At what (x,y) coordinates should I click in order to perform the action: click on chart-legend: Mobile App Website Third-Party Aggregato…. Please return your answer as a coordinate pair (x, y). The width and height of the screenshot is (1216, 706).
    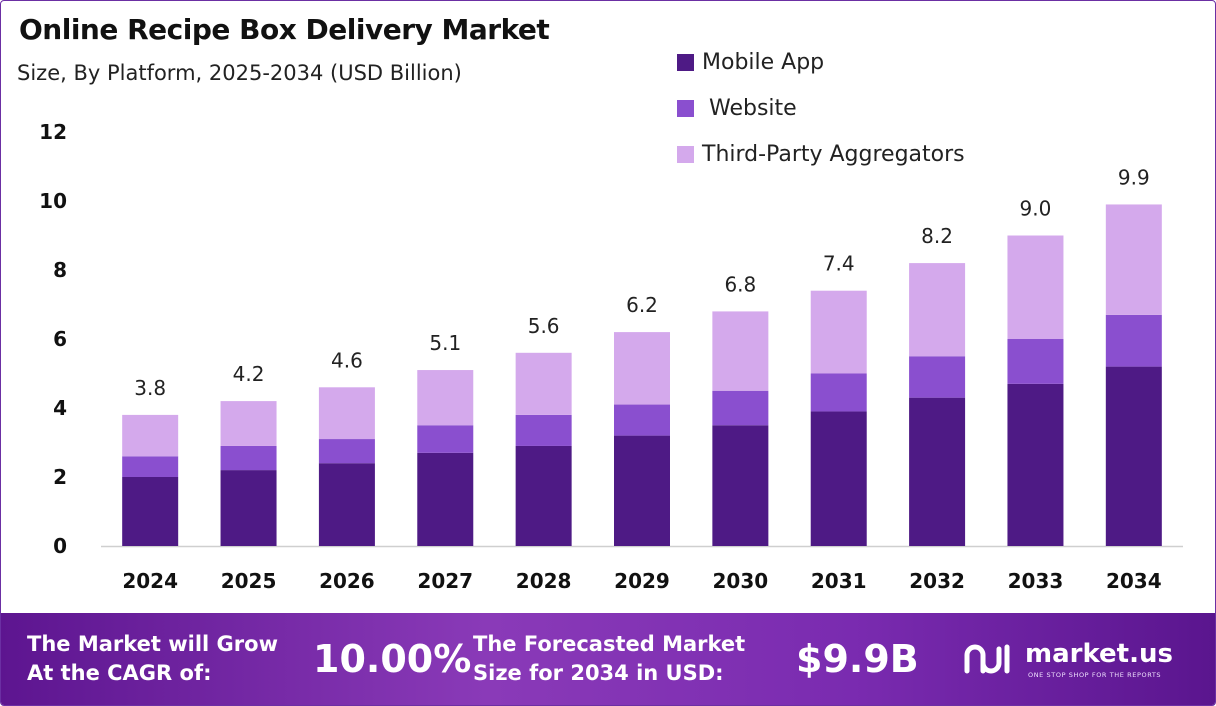
    Looking at the image, I should click on (821, 108).